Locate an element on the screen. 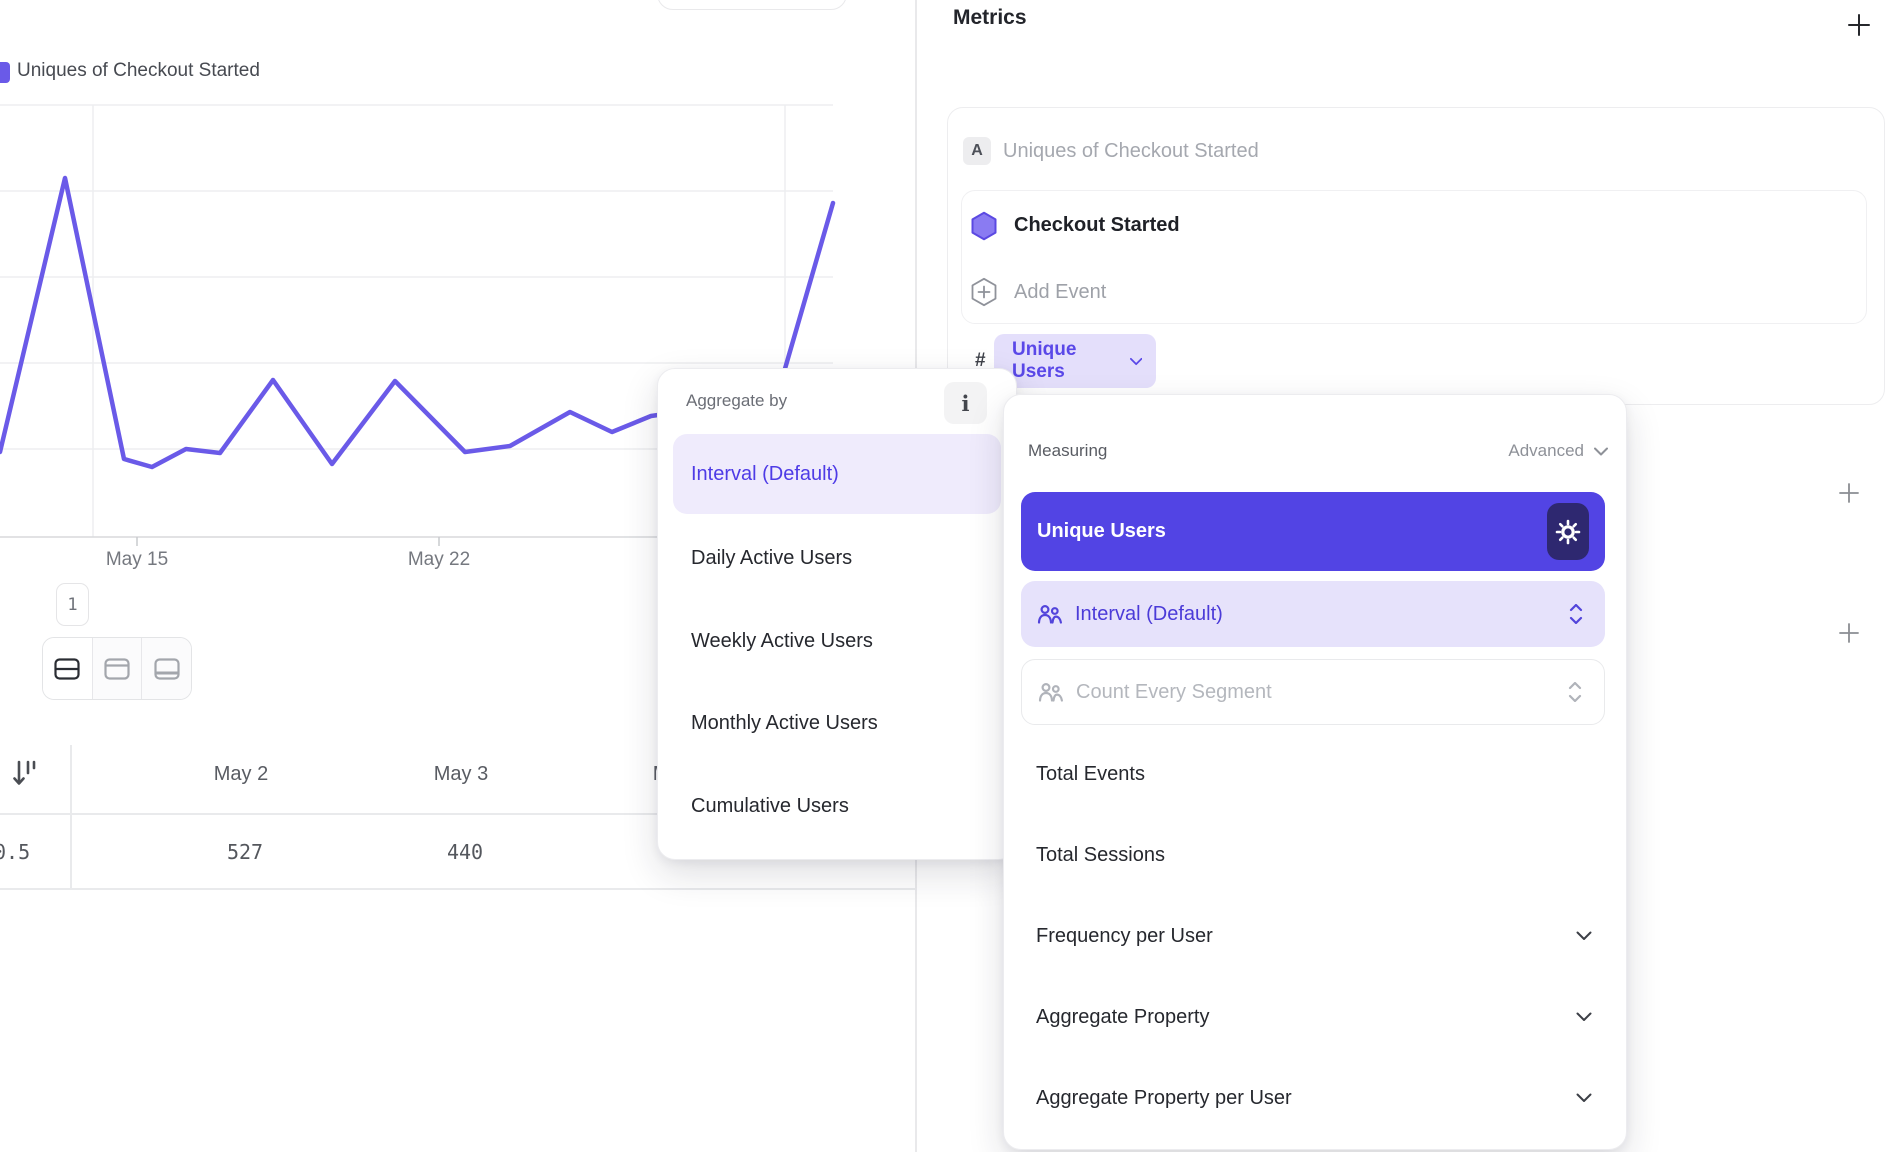  metric-letter-badge: A is located at coordinates (977, 151).